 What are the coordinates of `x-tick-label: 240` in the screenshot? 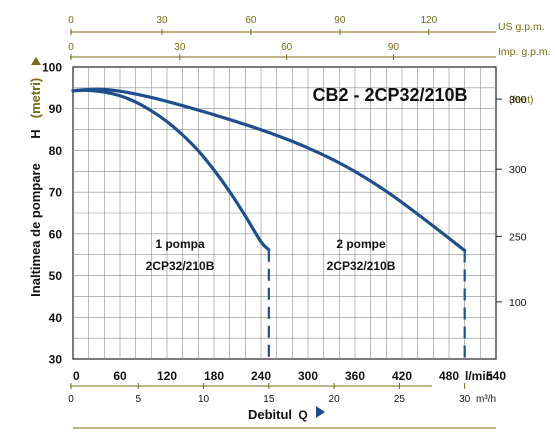 It's located at (261, 376).